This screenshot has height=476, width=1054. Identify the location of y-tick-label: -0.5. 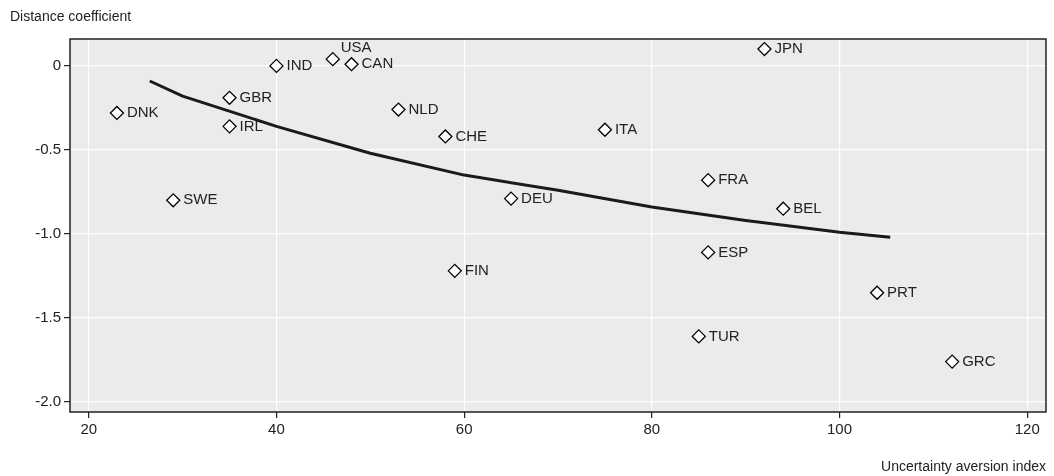
(48, 149).